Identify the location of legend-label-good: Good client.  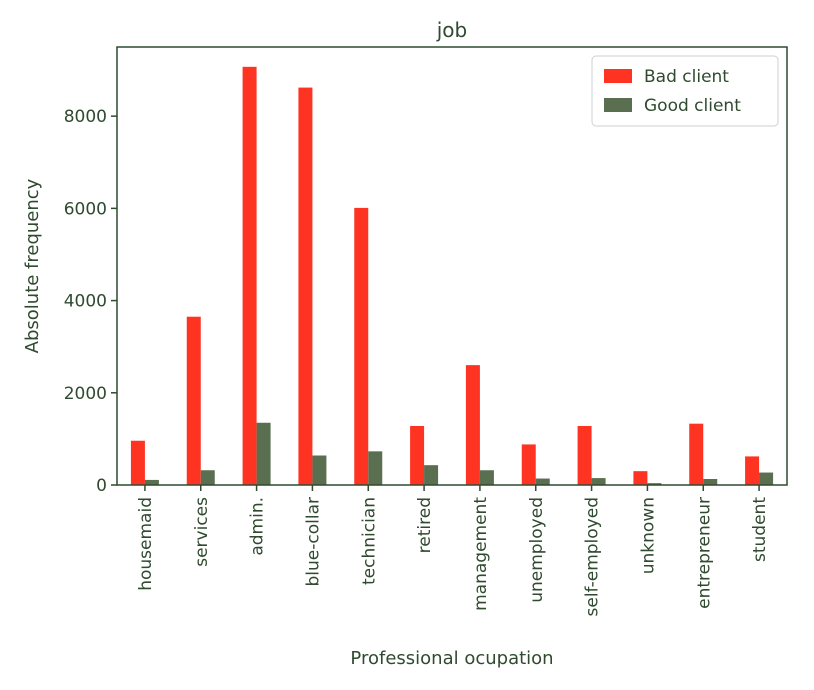
(692, 106).